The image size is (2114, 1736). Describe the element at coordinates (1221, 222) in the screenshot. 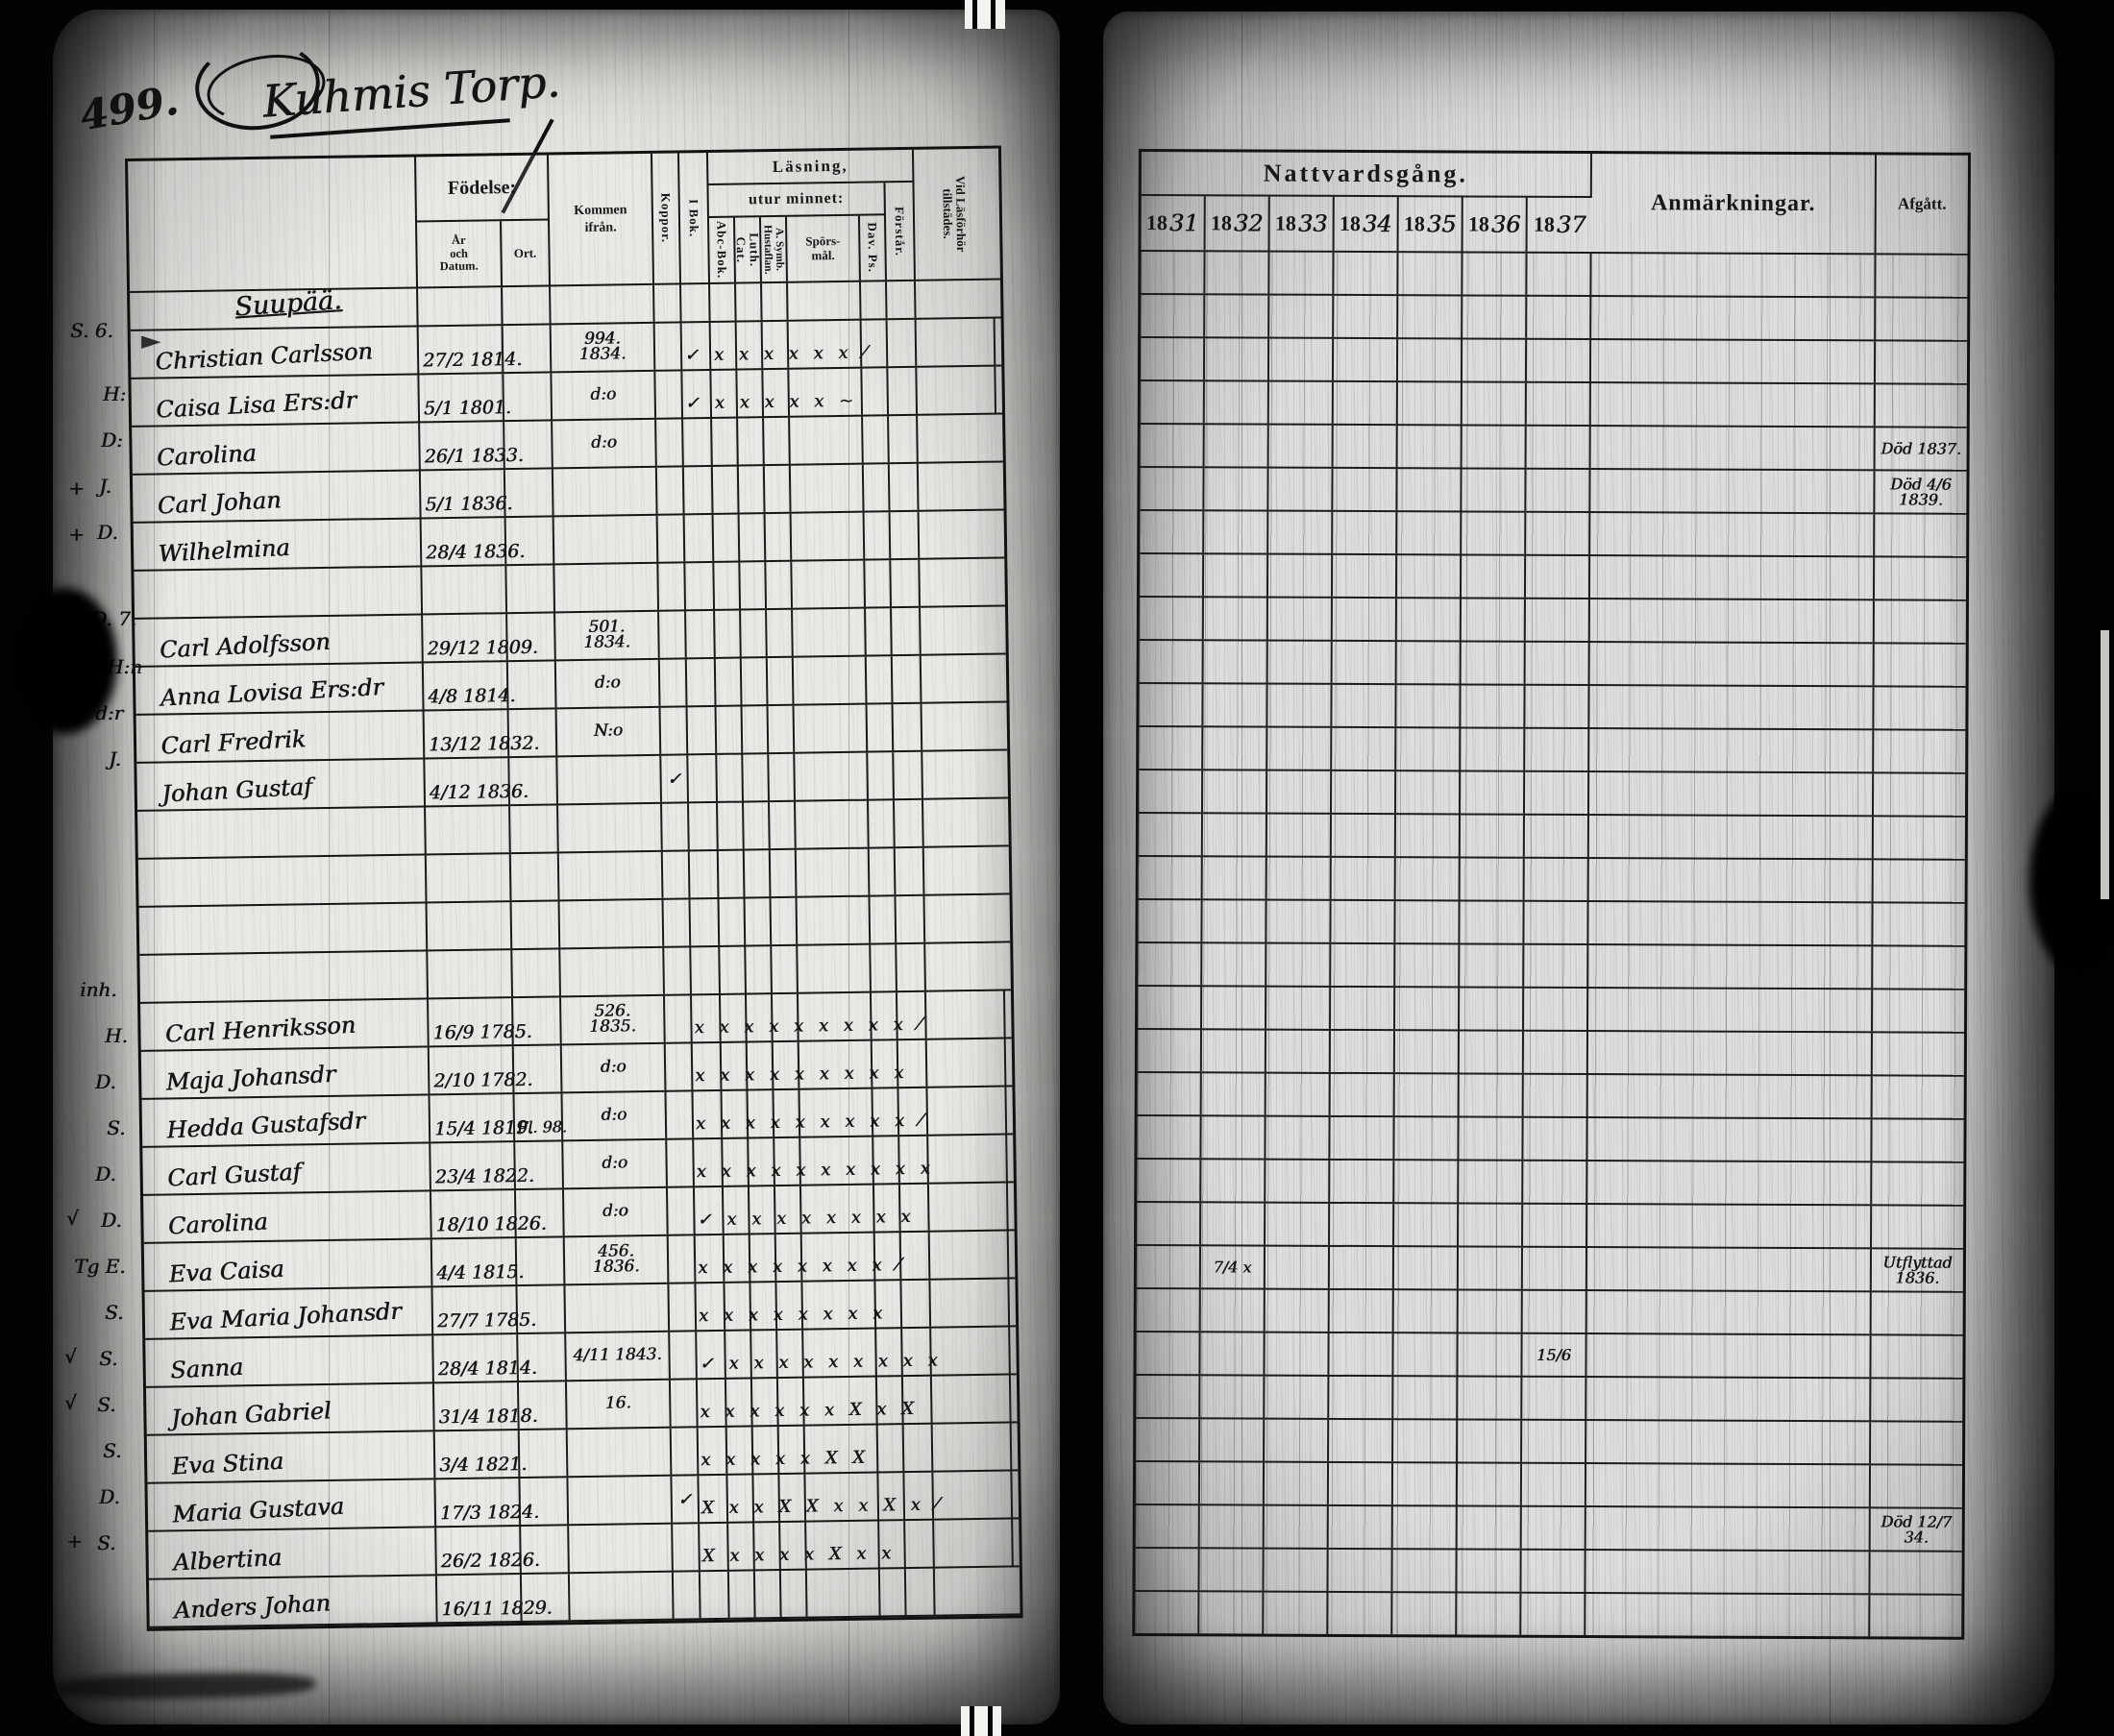

I see `year-printed-prefix: 18` at that location.